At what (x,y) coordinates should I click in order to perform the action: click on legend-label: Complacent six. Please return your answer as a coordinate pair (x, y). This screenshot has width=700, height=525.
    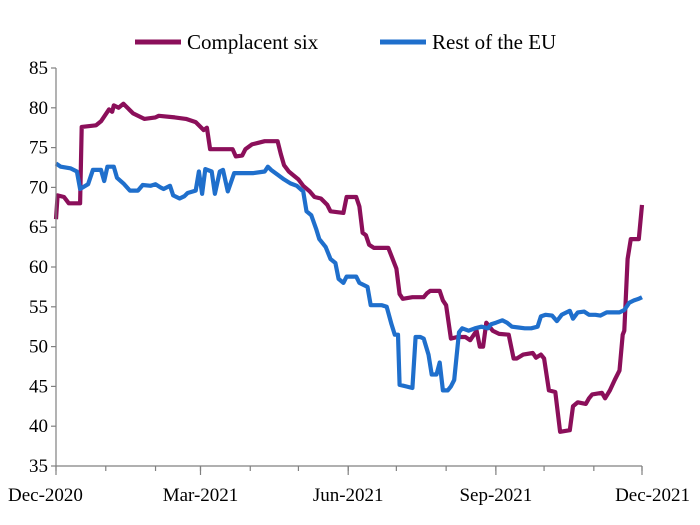
    Looking at the image, I should click on (253, 42).